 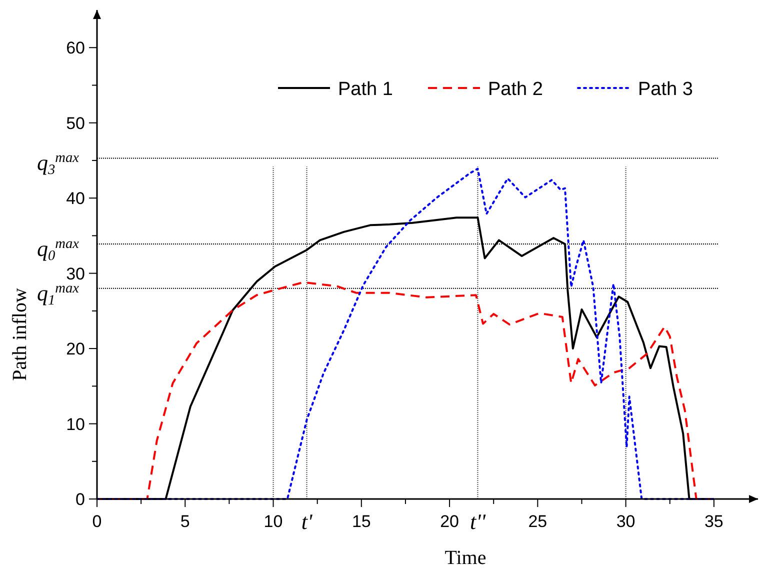 I want to click on y-tick-label: 20, so click(x=75, y=349).